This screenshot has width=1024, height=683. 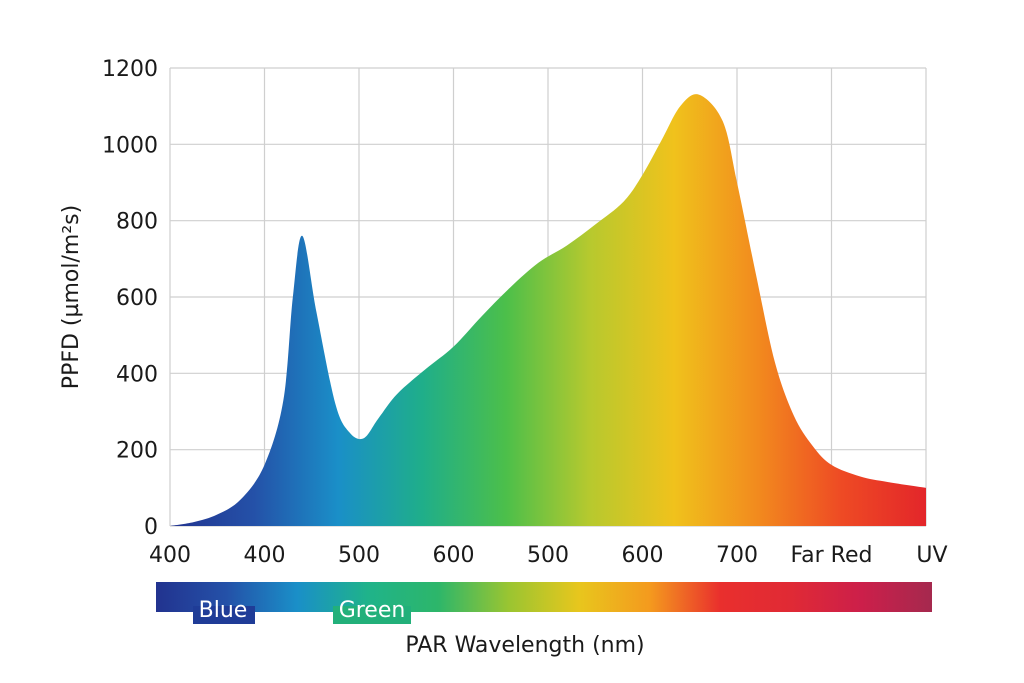 What do you see at coordinates (544, 597) in the screenshot?
I see `wavelength-color-band` at bounding box center [544, 597].